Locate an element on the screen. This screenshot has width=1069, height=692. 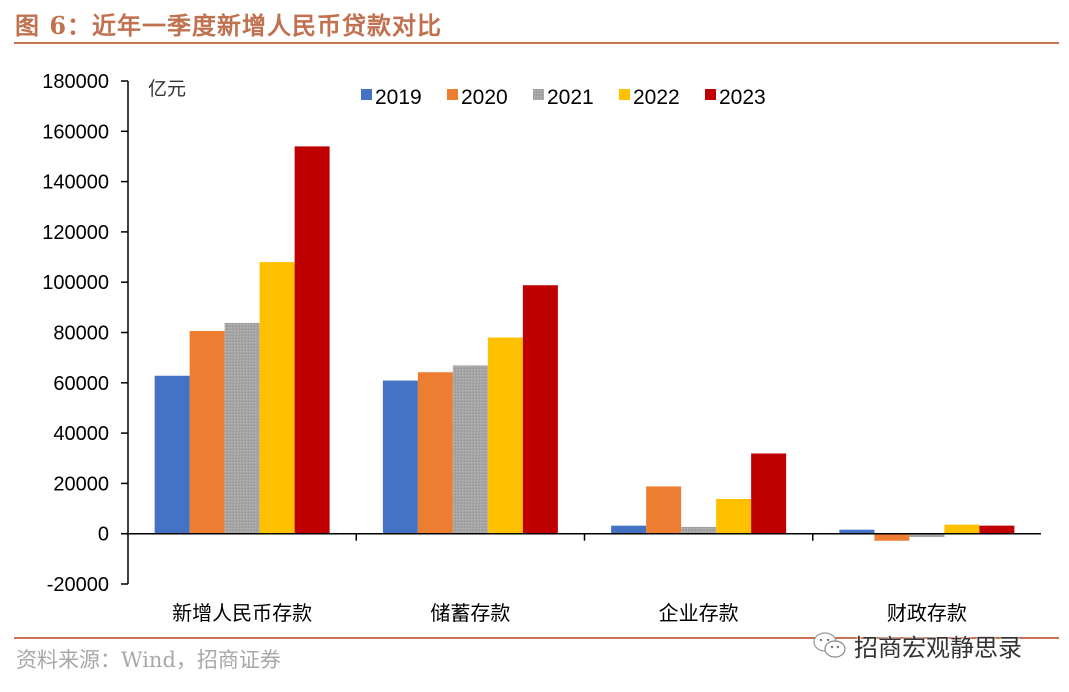
legend-label-2021: 2021 is located at coordinates (570, 97).